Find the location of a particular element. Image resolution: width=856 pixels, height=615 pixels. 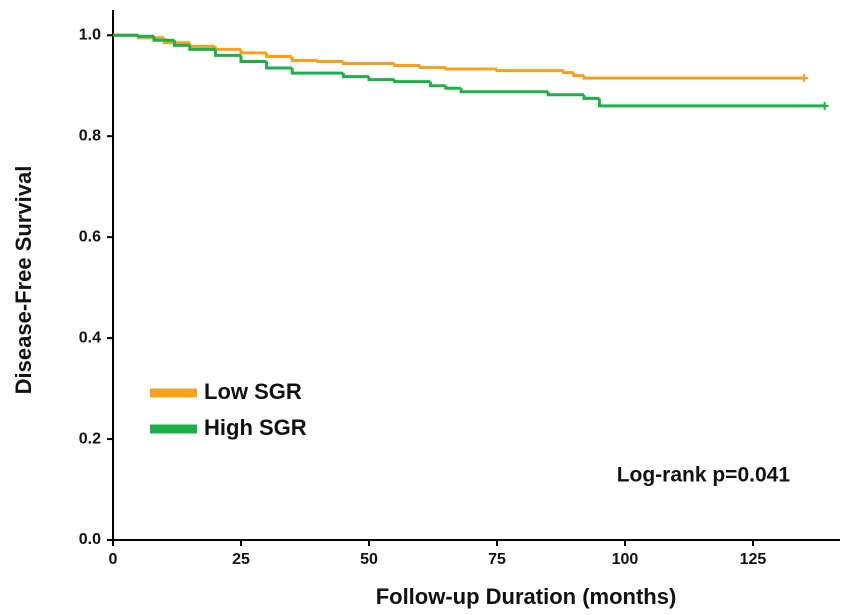

y-axis-title: Disease-Free Survival is located at coordinates (23, 280).